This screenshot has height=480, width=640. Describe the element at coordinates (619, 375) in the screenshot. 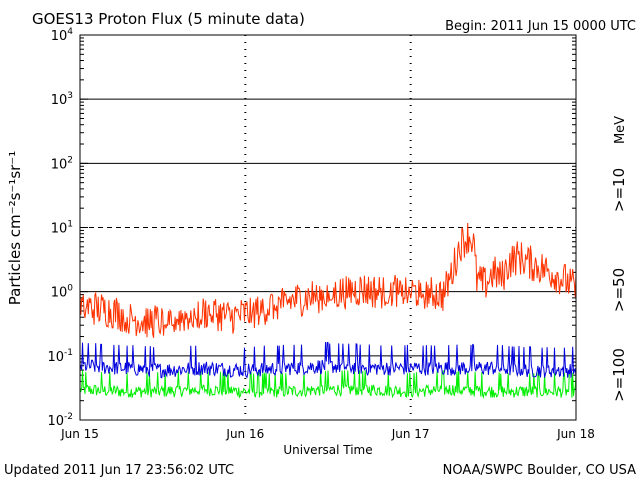

I see `legend-ge100: >=100` at that location.